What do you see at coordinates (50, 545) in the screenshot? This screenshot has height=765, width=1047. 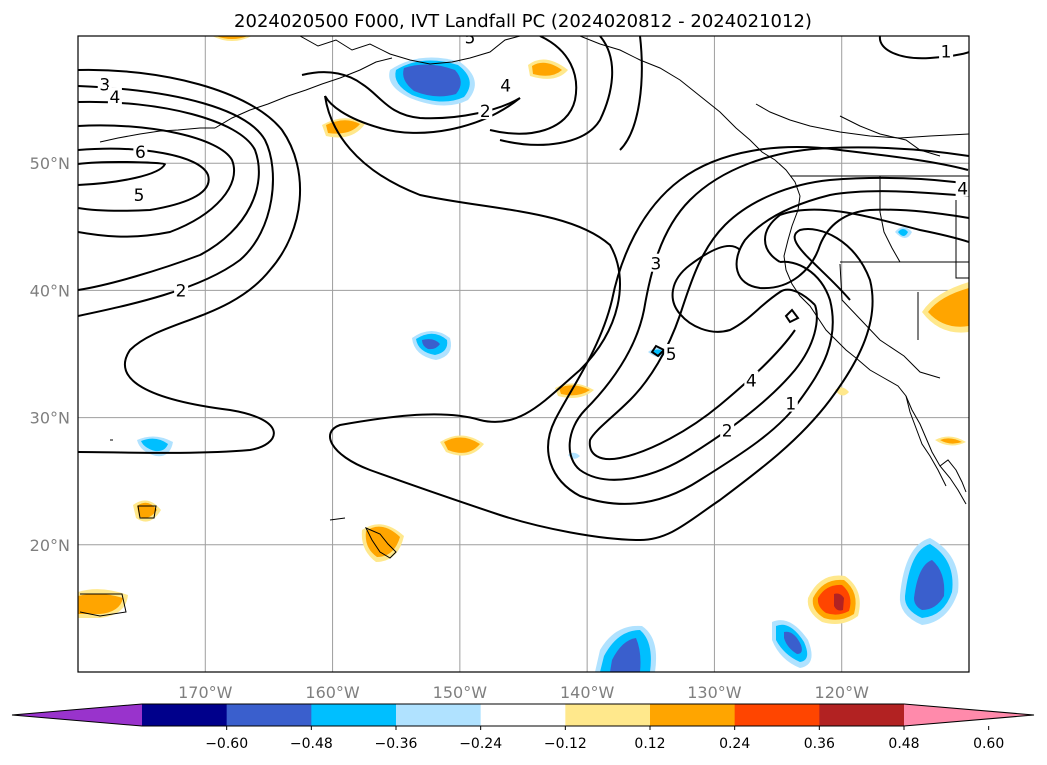 I see `y-tick-label: 20°N` at bounding box center [50, 545].